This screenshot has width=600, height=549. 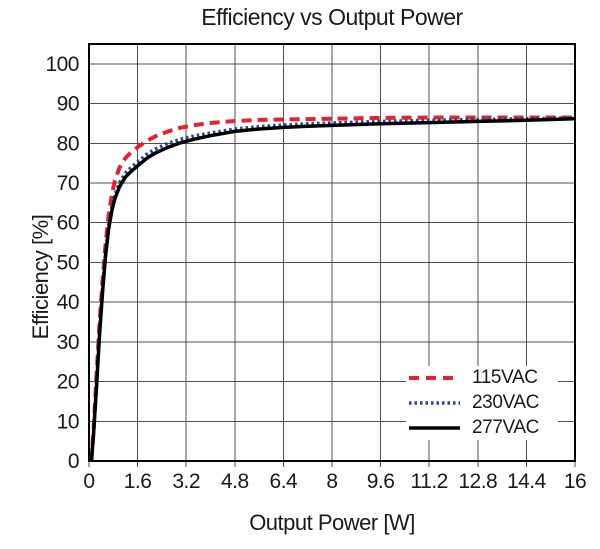 What do you see at coordinates (68, 262) in the screenshot?
I see `y-tick-label: 50` at bounding box center [68, 262].